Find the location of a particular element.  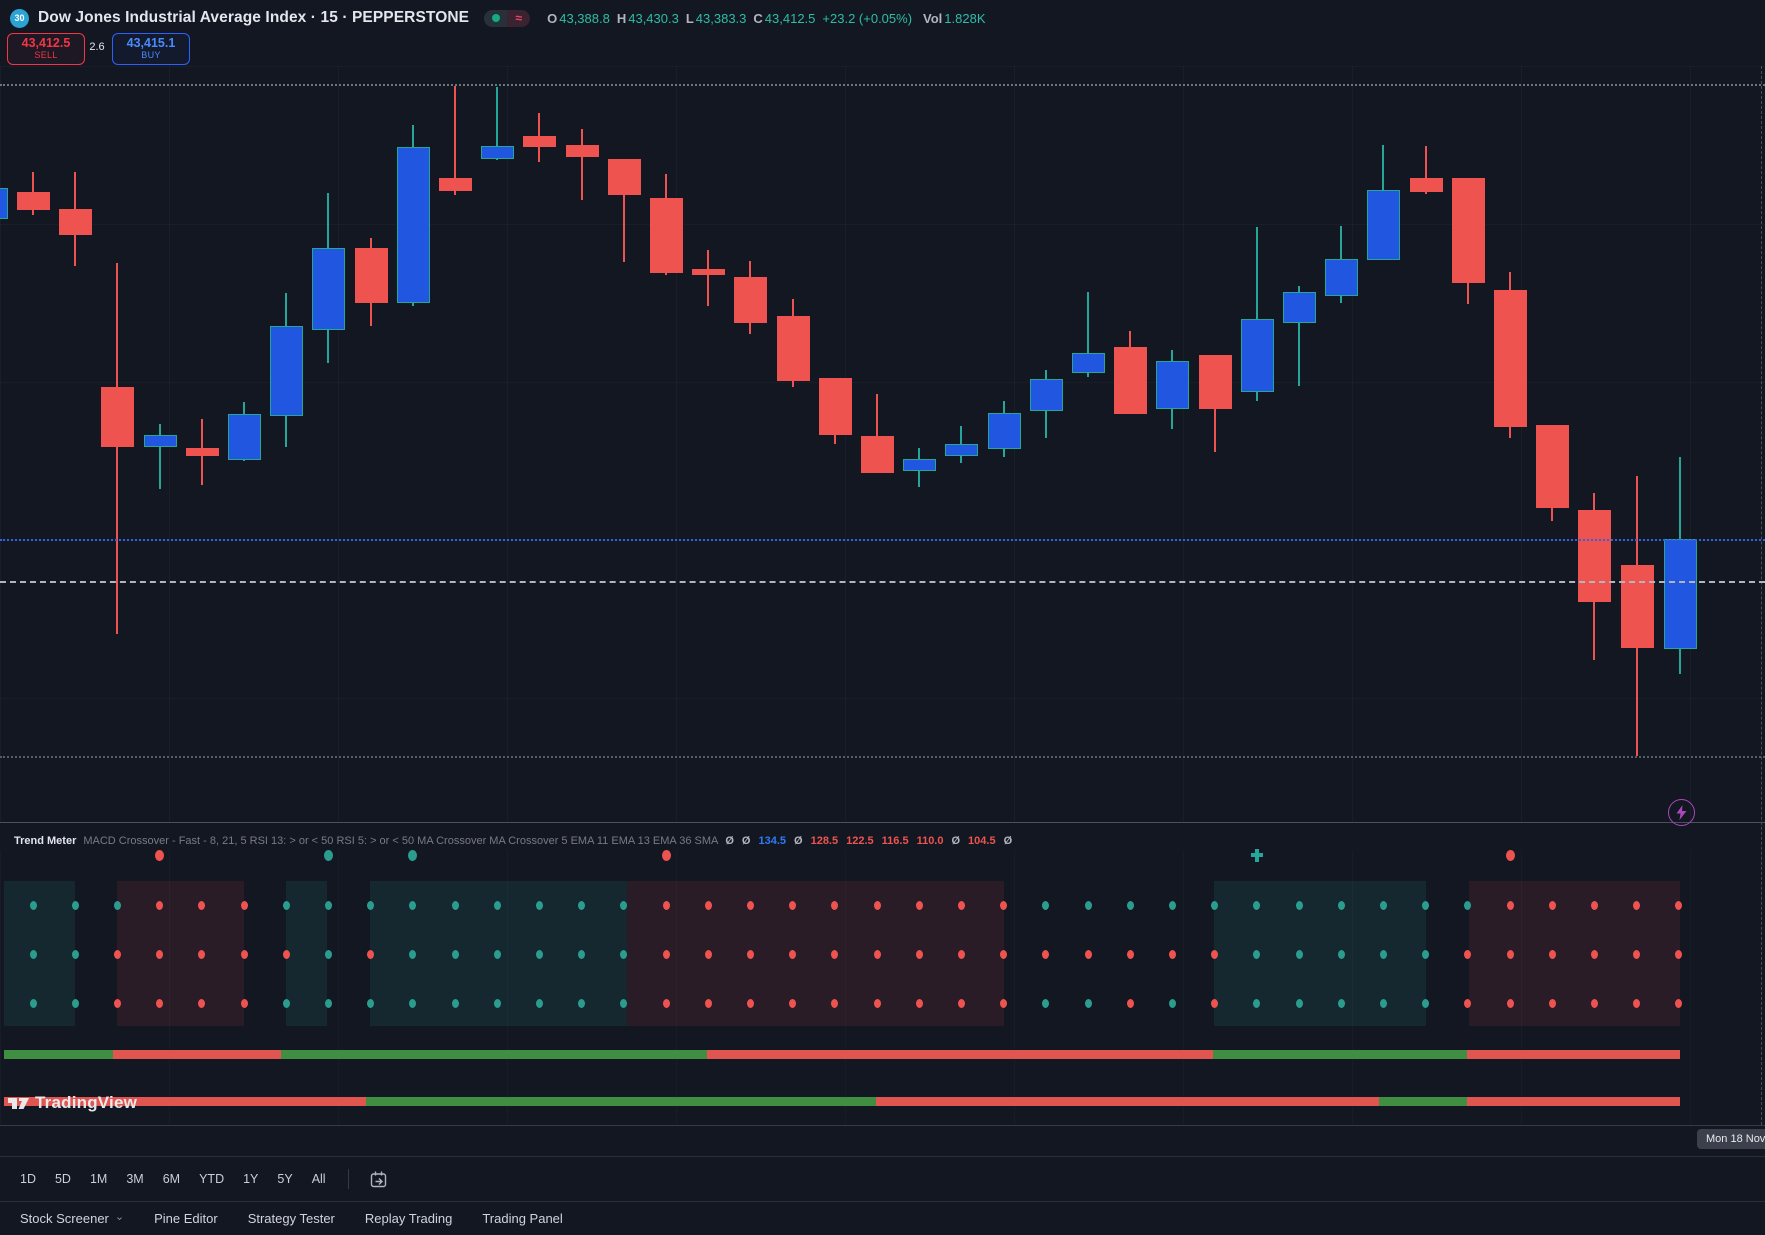

chevron-down-icon: ⌄ is located at coordinates (119, 1217).